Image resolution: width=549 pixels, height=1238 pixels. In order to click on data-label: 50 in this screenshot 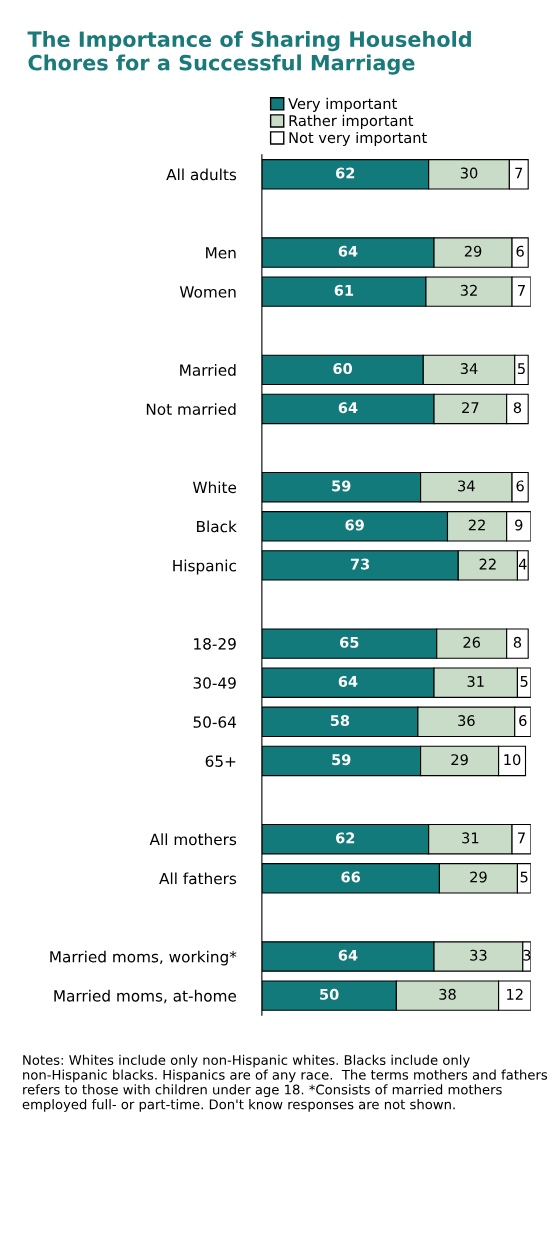, I will do `click(329, 994)`.